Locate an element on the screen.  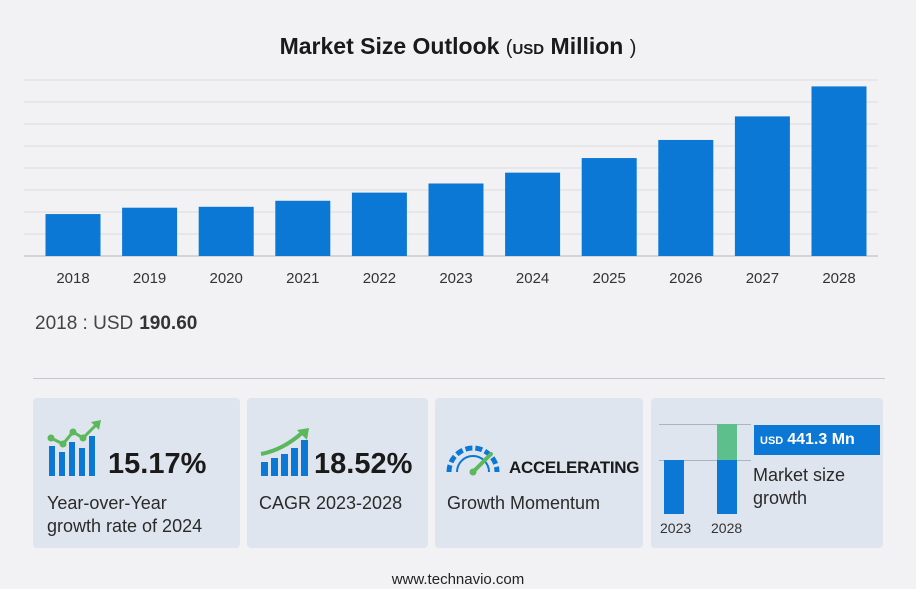
bar-2028 is located at coordinates (839, 171).